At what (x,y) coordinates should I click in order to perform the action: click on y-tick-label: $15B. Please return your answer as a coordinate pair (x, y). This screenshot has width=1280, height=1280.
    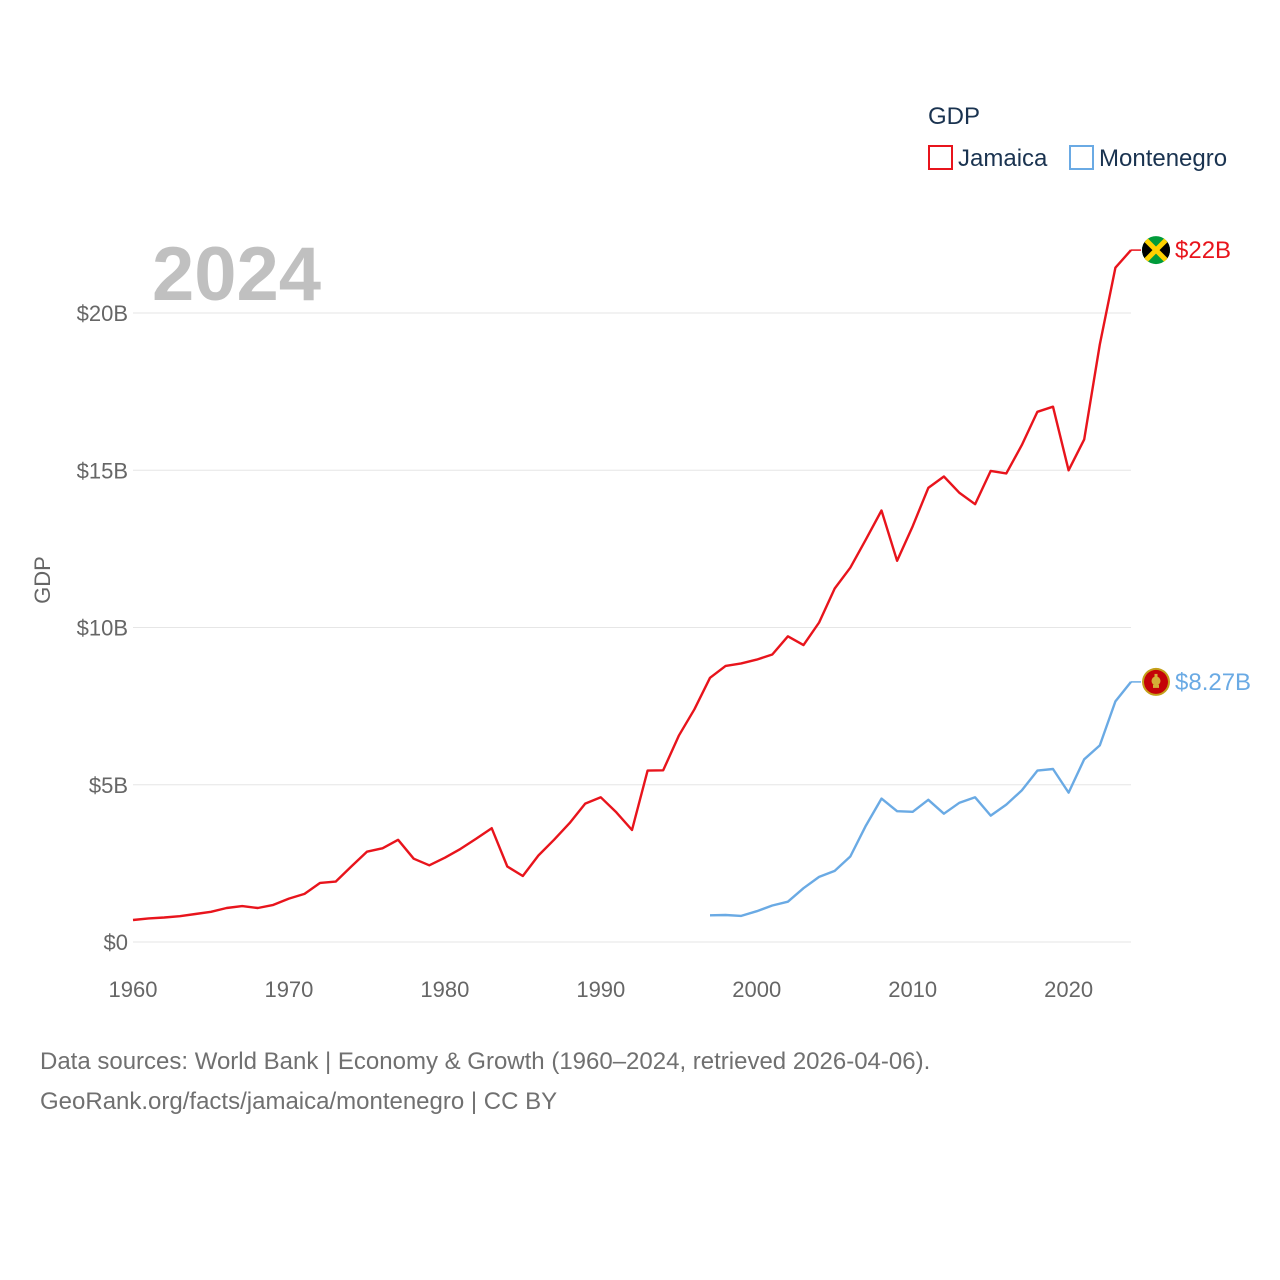
    Looking at the image, I should click on (102, 470).